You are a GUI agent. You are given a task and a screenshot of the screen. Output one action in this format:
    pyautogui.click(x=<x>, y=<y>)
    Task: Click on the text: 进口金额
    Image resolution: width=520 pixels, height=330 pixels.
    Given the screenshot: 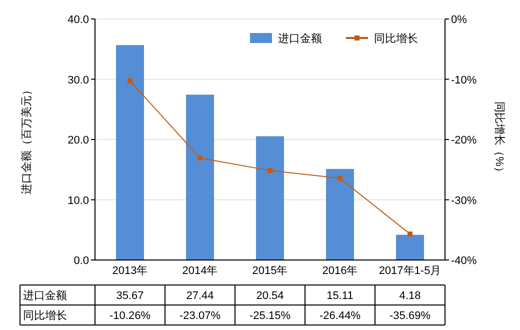 What is the action you would take?
    pyautogui.click(x=45, y=296)
    